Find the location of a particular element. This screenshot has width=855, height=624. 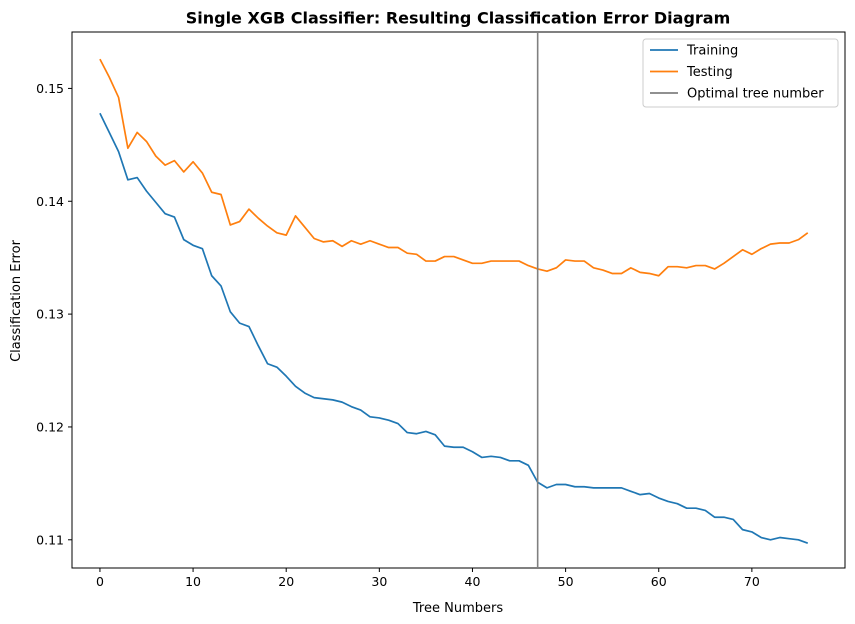

x-tick-label: 70 is located at coordinates (752, 581).